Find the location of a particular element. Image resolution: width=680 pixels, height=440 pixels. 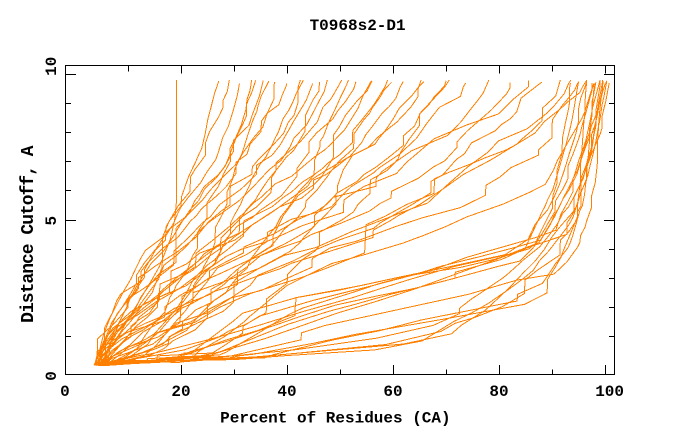

svg-text: Distance Cutoff, A is located at coordinates (29, 234).